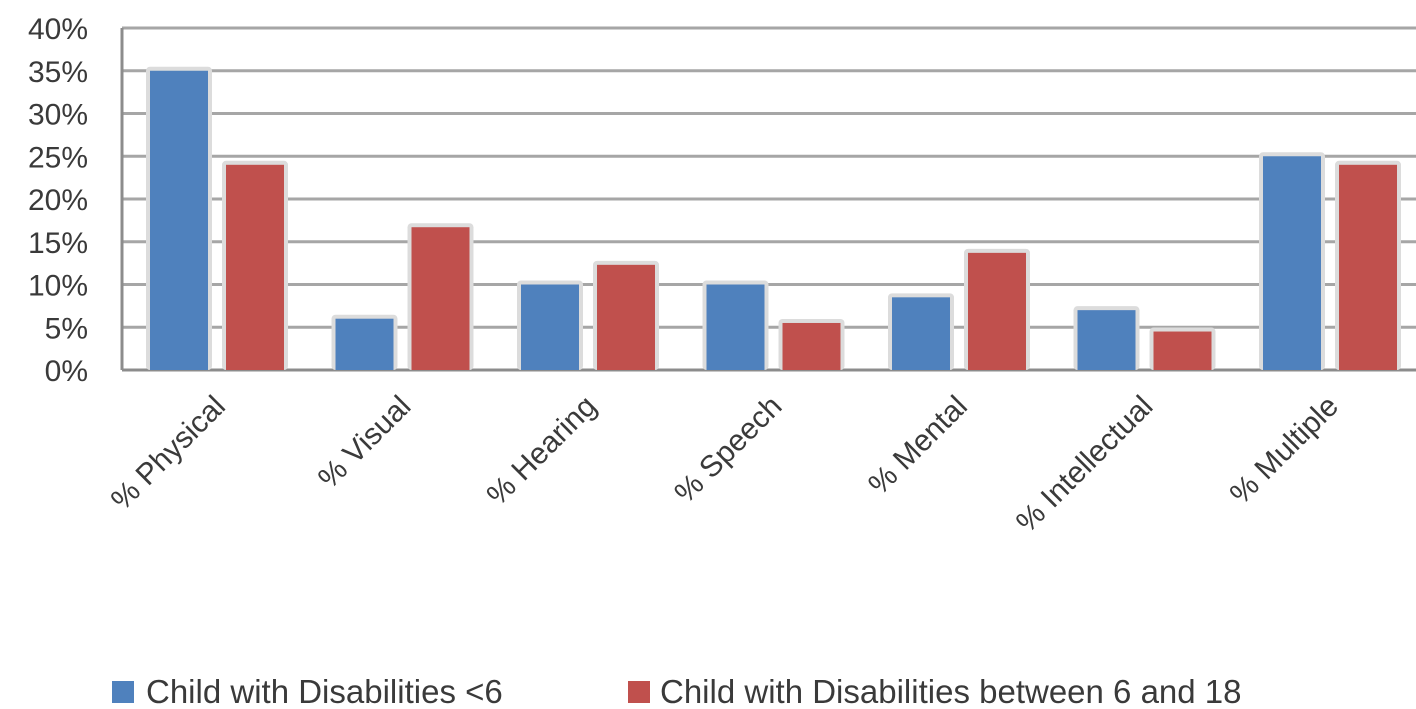  Describe the element at coordinates (58, 243) in the screenshot. I see `y-tick-label: 15%` at that location.